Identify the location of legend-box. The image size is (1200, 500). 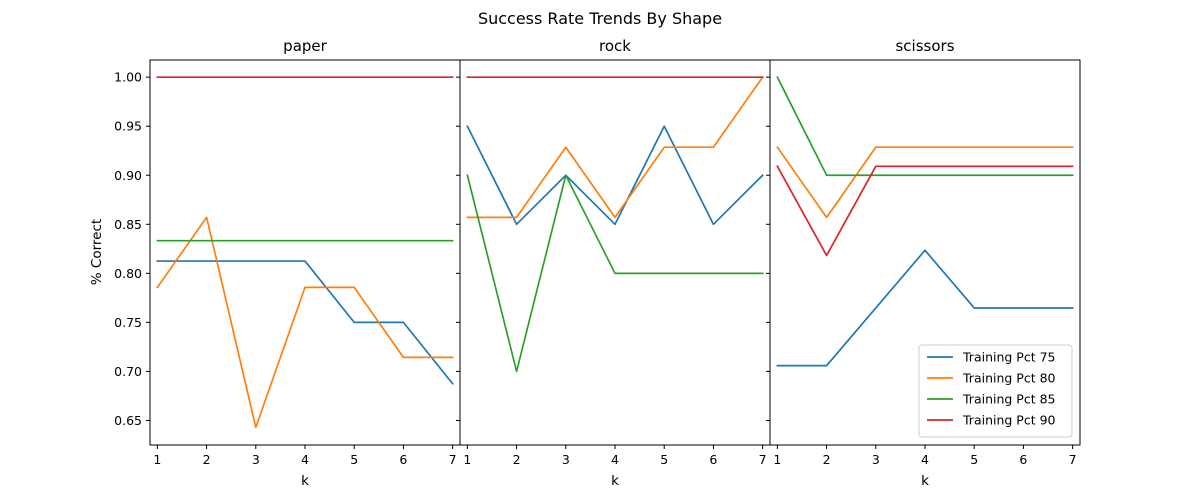
(995, 391).